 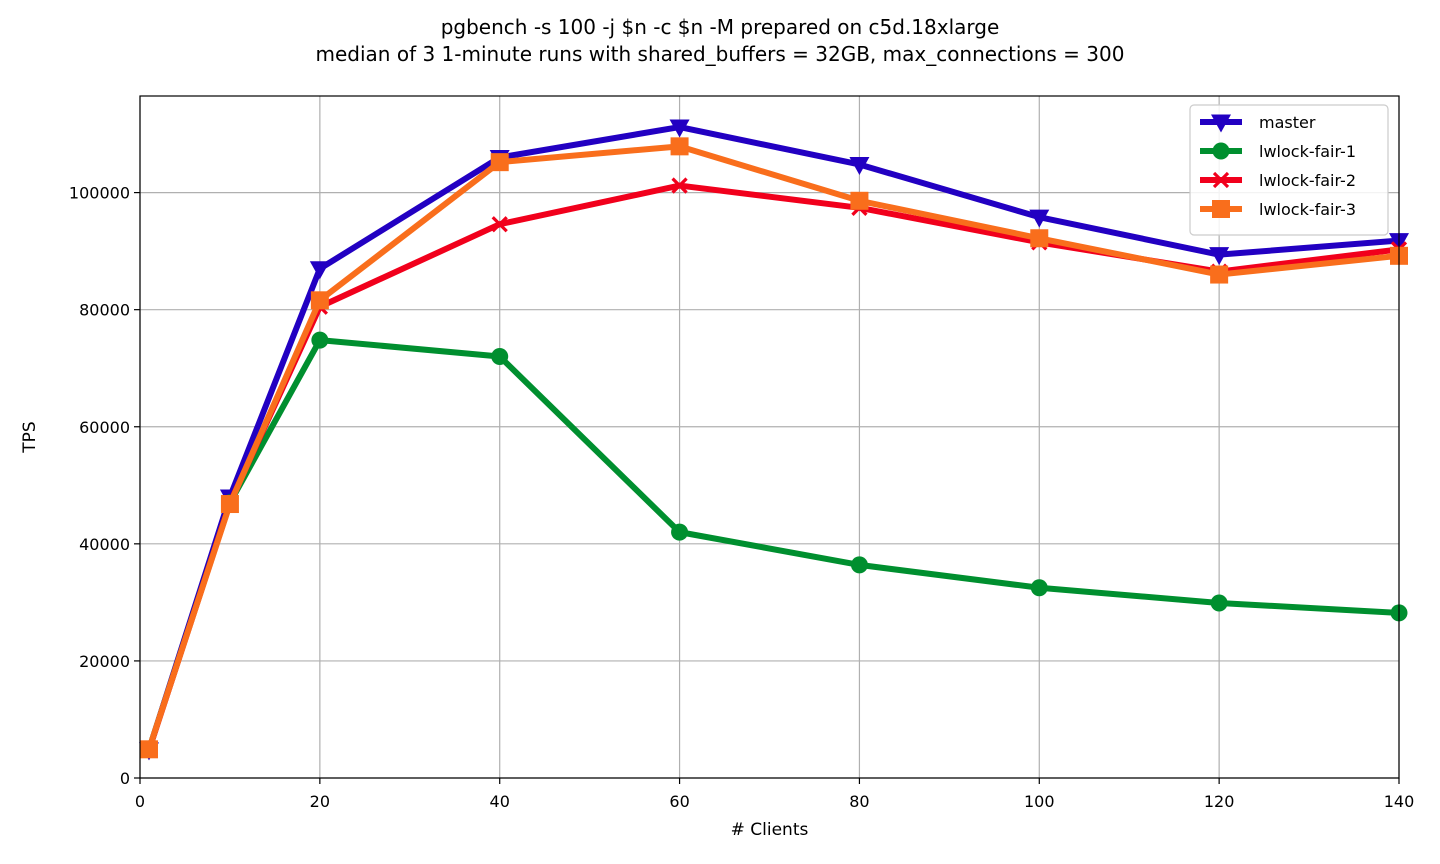 What do you see at coordinates (99, 193) in the screenshot?
I see `y-tick-label: 100000` at bounding box center [99, 193].